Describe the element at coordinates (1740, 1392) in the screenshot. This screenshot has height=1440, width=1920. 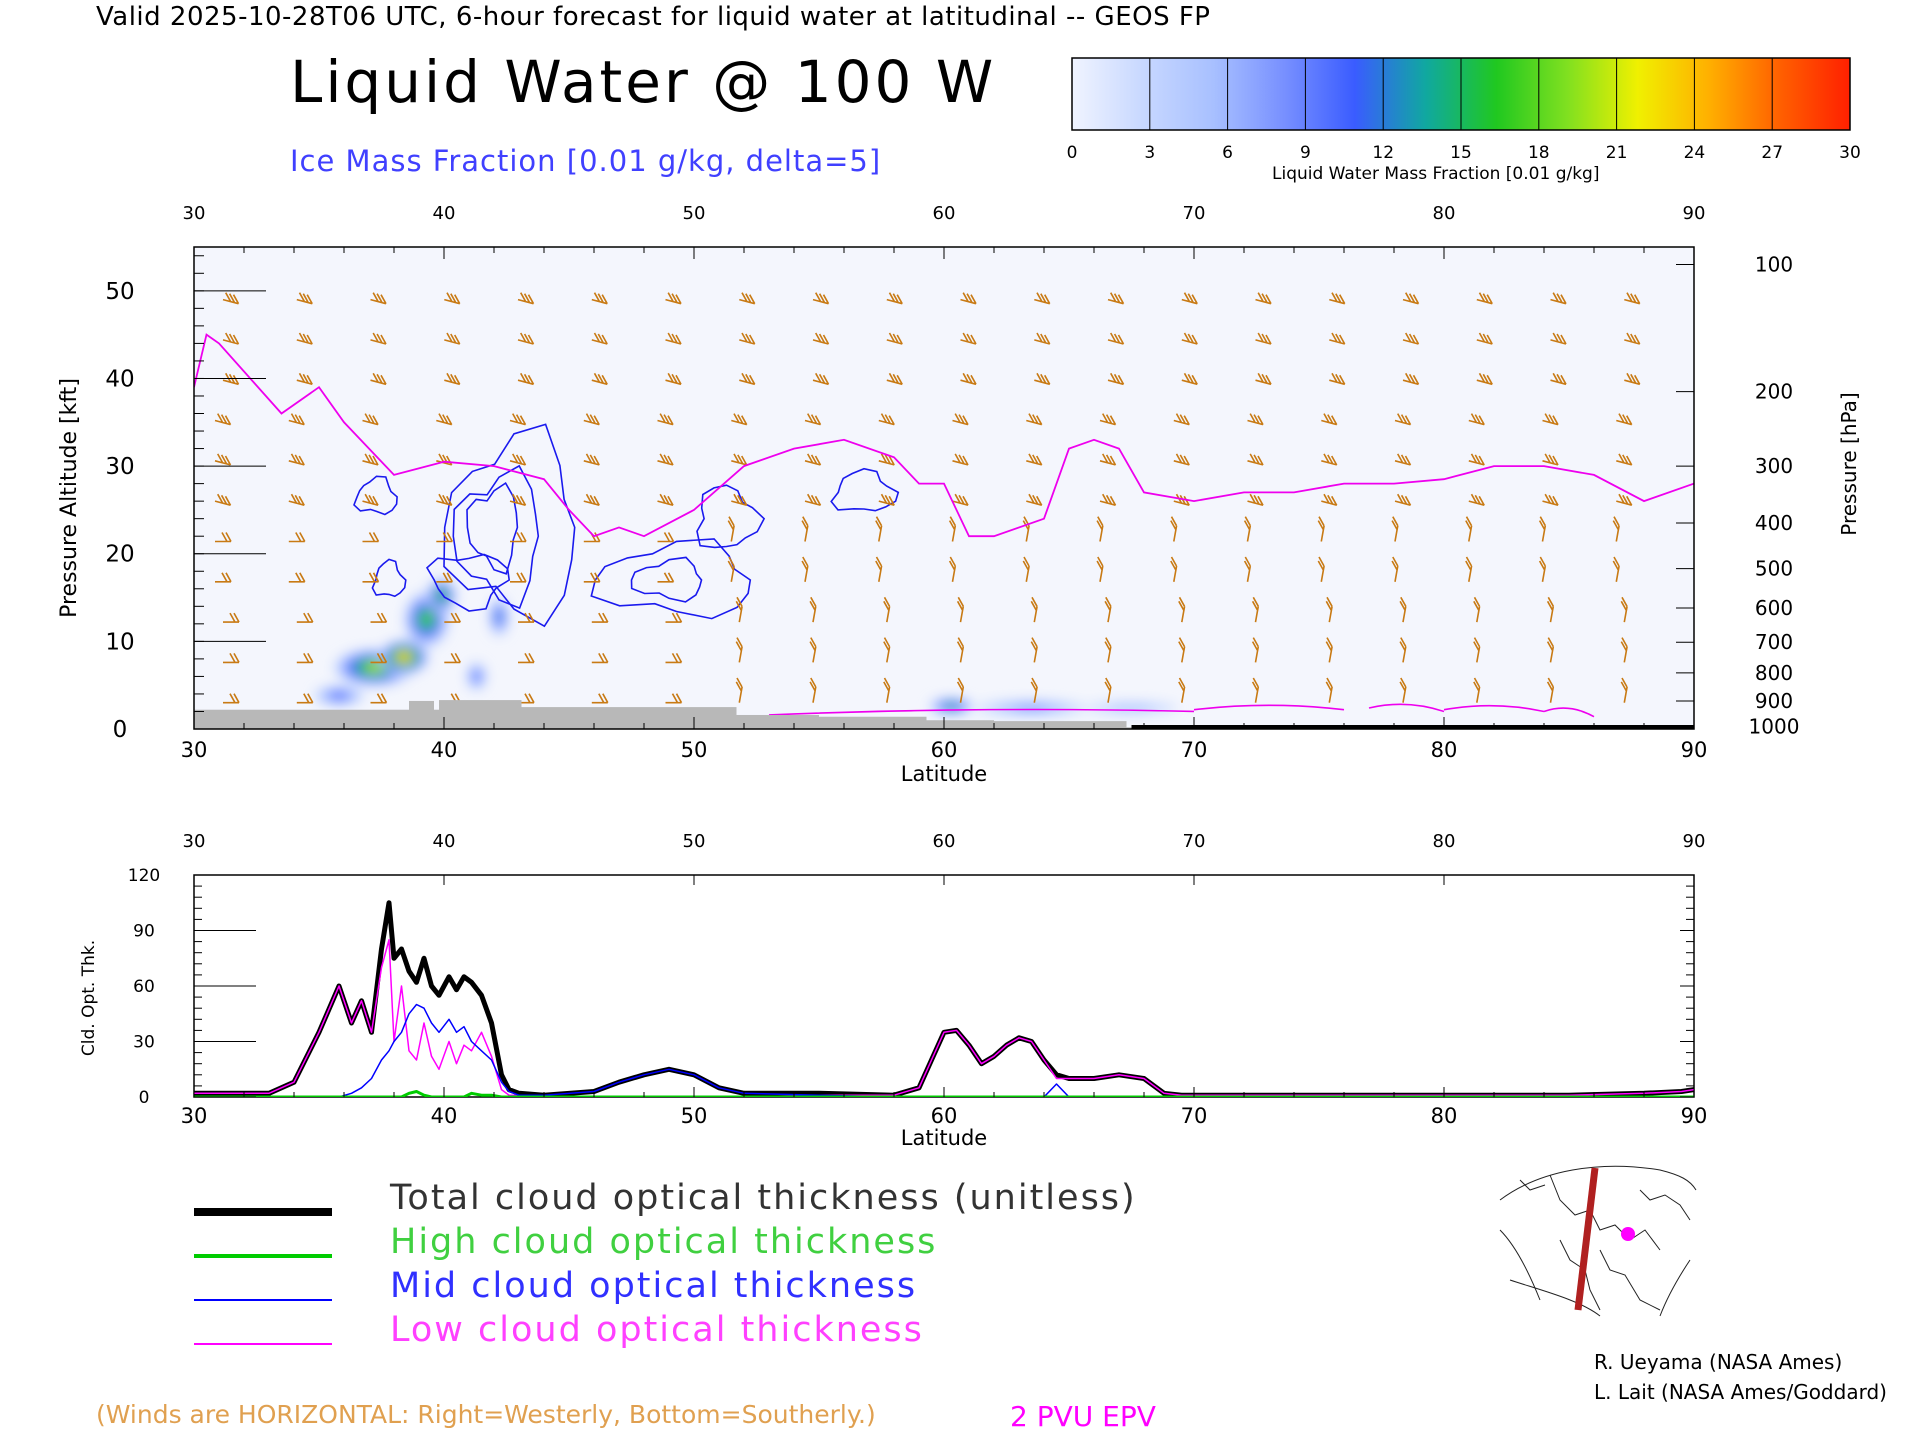
I see `credit-line-2: L. Lait (NASA Ames/Goddard)` at that location.